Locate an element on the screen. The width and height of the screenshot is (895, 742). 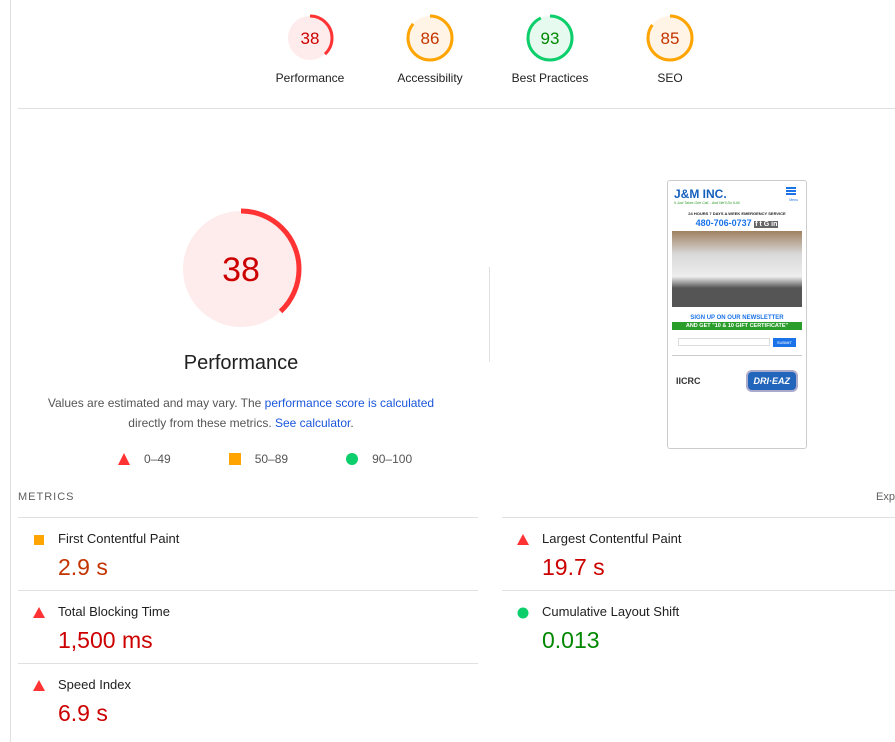
metric-value: 6.9 s is located at coordinates (83, 713).